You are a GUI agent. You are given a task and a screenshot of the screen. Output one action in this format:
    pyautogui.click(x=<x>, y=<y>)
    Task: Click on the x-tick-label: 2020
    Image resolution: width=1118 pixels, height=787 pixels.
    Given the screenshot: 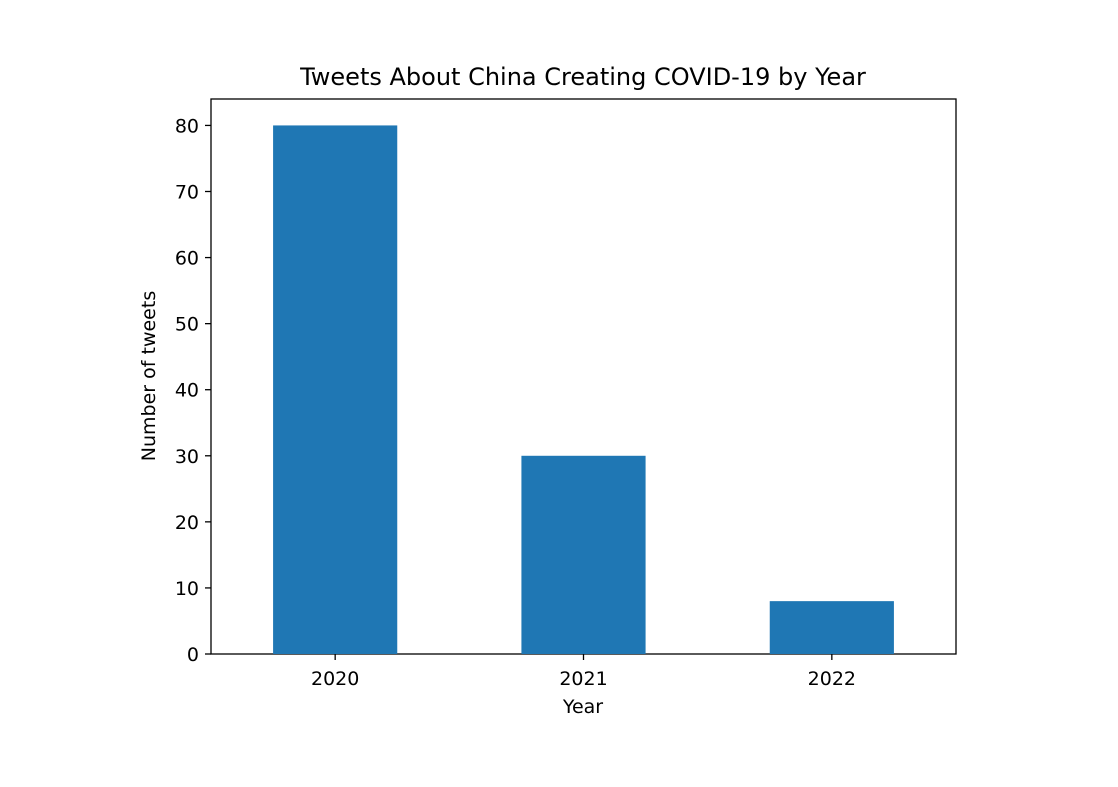 What is the action you would take?
    pyautogui.click(x=335, y=679)
    